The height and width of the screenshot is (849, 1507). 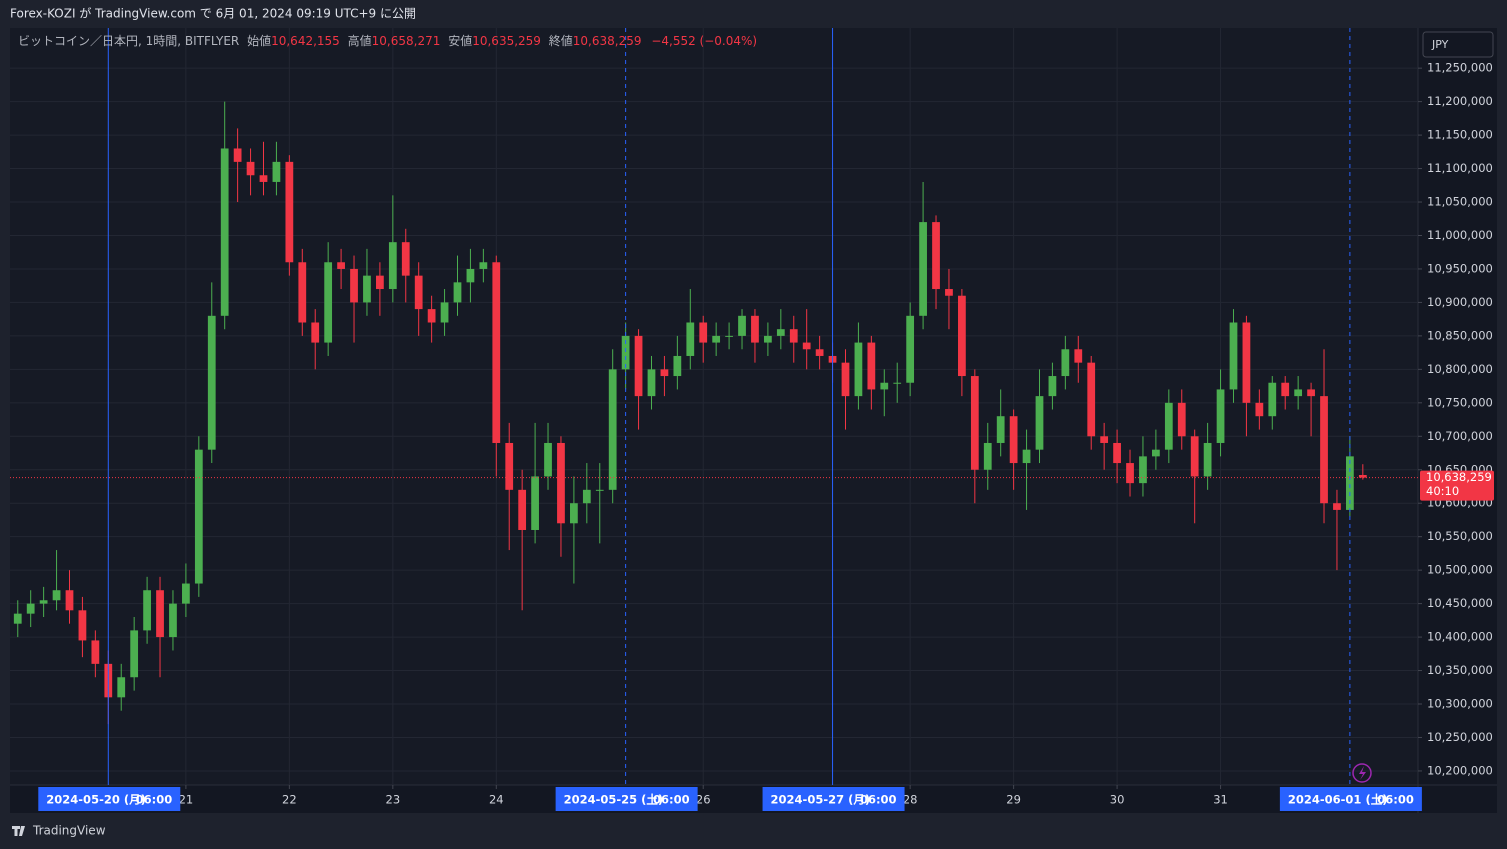 What do you see at coordinates (910, 800) in the screenshot?
I see `x-tick-label: 28` at bounding box center [910, 800].